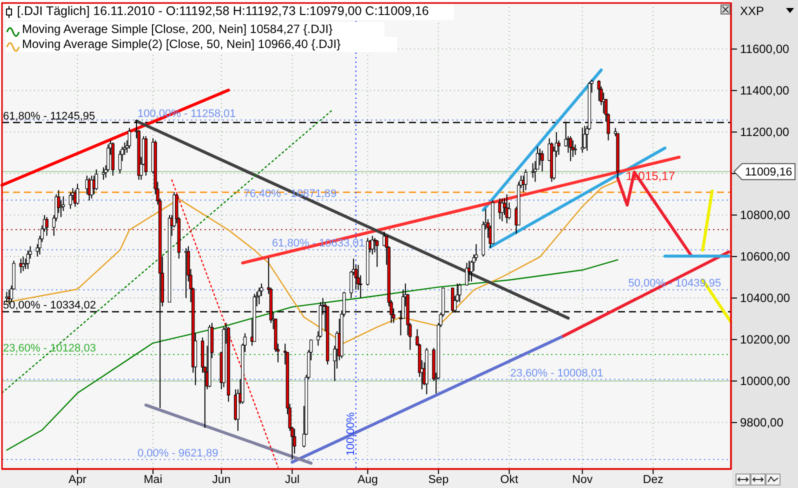 This screenshot has width=798, height=488. I want to click on chart-title: [.DJI Täglich] 16.11.2010 - O:11192,58 H:11192,73 L:10979,00 C:11009,16, so click(223, 11).